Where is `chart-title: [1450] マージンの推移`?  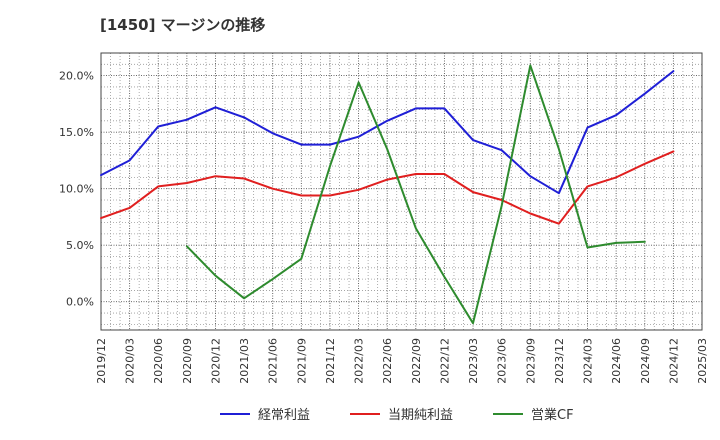
chart-title: [1450] マージンの推移 is located at coordinates (183, 25).